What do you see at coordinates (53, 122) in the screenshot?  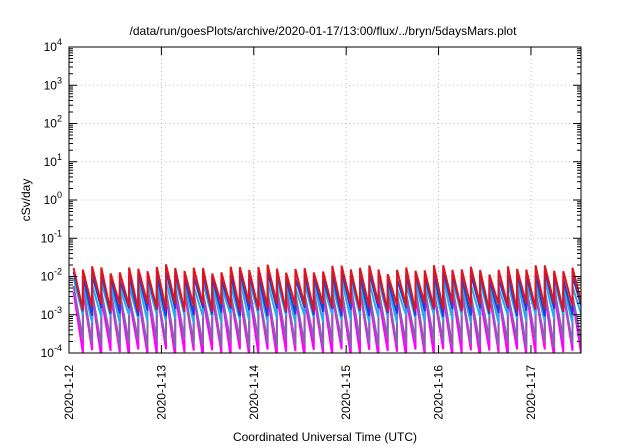 I see `y-tick-label: 10²` at bounding box center [53, 122].